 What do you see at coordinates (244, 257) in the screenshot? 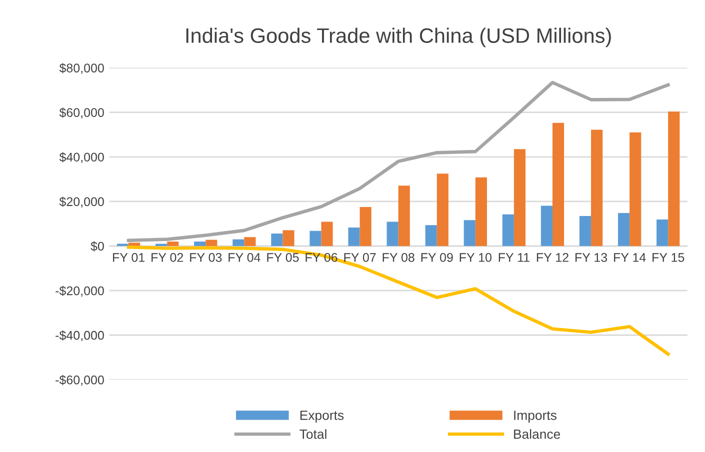
I see `x-tick-label: FY 04` at bounding box center [244, 257].